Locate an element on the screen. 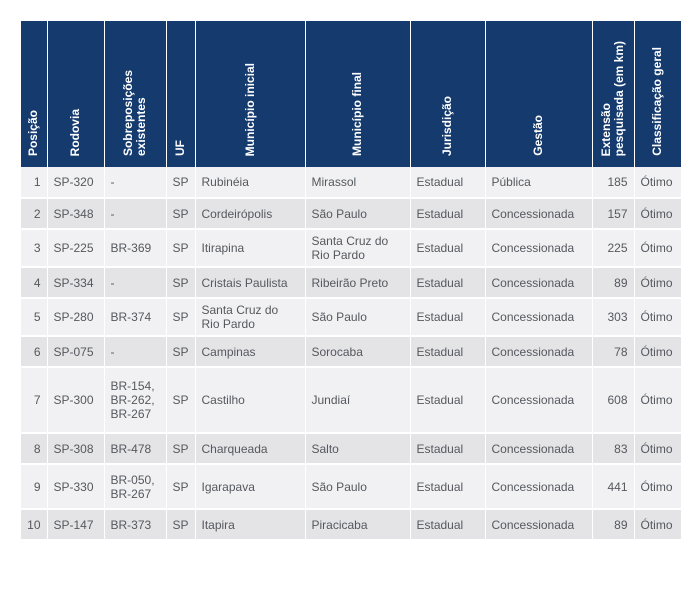 Image resolution: width=696 pixels, height=590 pixels. header-municipio-inicial: Município inicial is located at coordinates (250, 94).